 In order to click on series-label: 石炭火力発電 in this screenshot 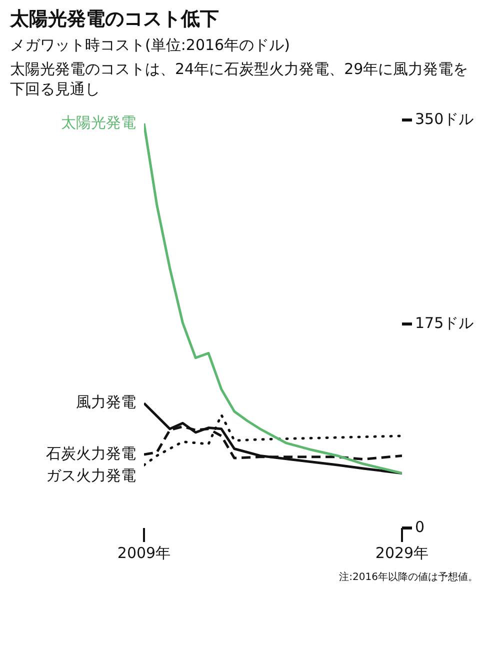, I will do `click(91, 453)`.